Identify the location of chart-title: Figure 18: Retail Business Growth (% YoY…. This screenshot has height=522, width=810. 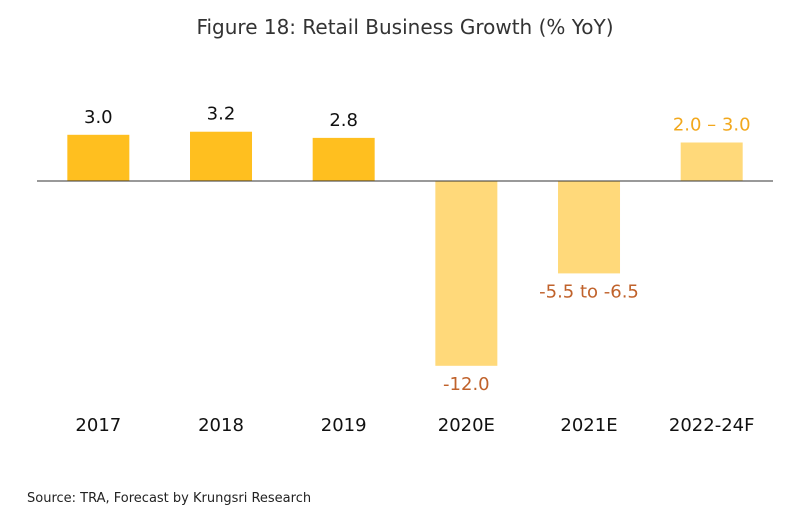
(405, 27).